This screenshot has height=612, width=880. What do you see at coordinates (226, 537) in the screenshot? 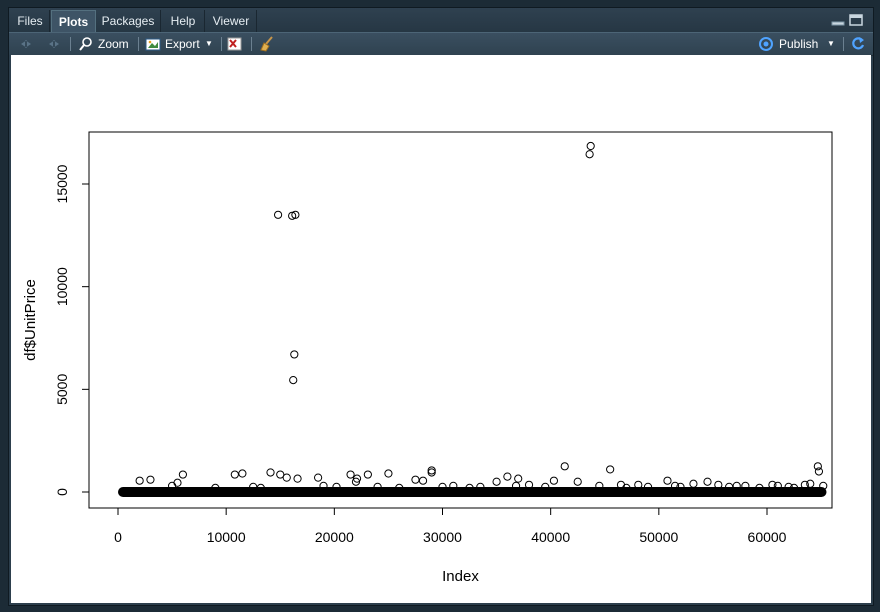
I see `x-tick-label: 10000` at bounding box center [226, 537].